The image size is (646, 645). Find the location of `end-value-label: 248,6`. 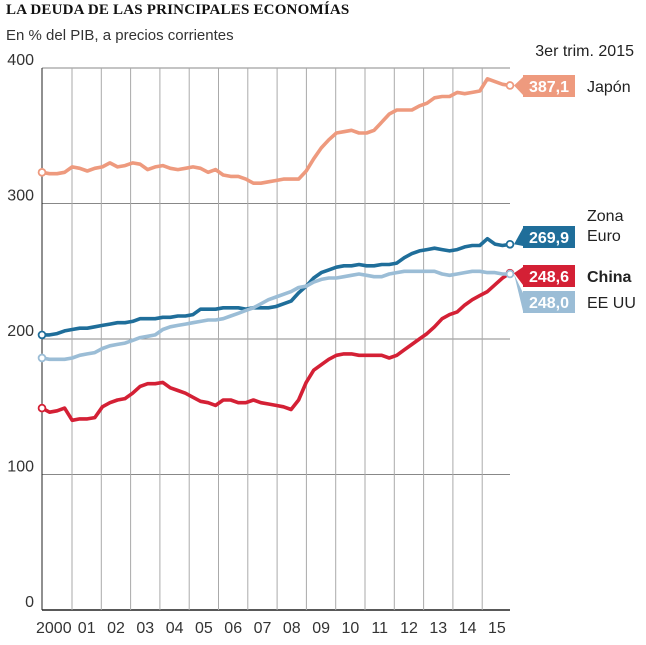

end-value-label: 248,6 is located at coordinates (549, 277).